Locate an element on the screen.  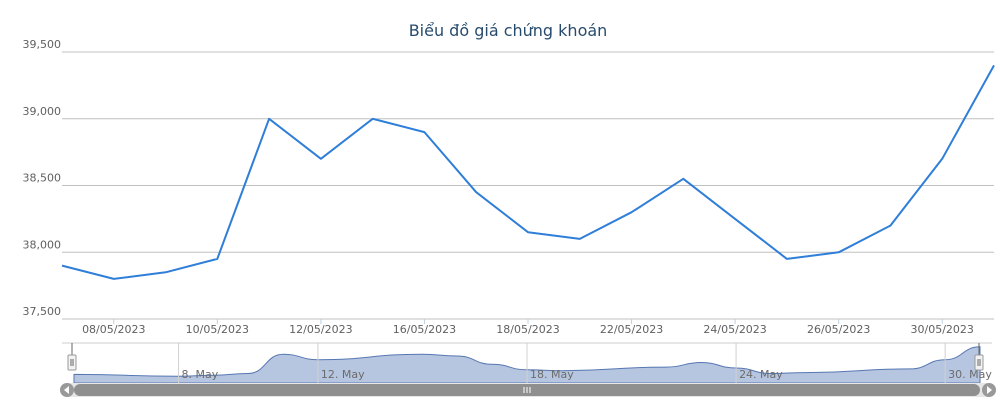
chart-title: Biểu đồ giá chứng khoán is located at coordinates (508, 30).